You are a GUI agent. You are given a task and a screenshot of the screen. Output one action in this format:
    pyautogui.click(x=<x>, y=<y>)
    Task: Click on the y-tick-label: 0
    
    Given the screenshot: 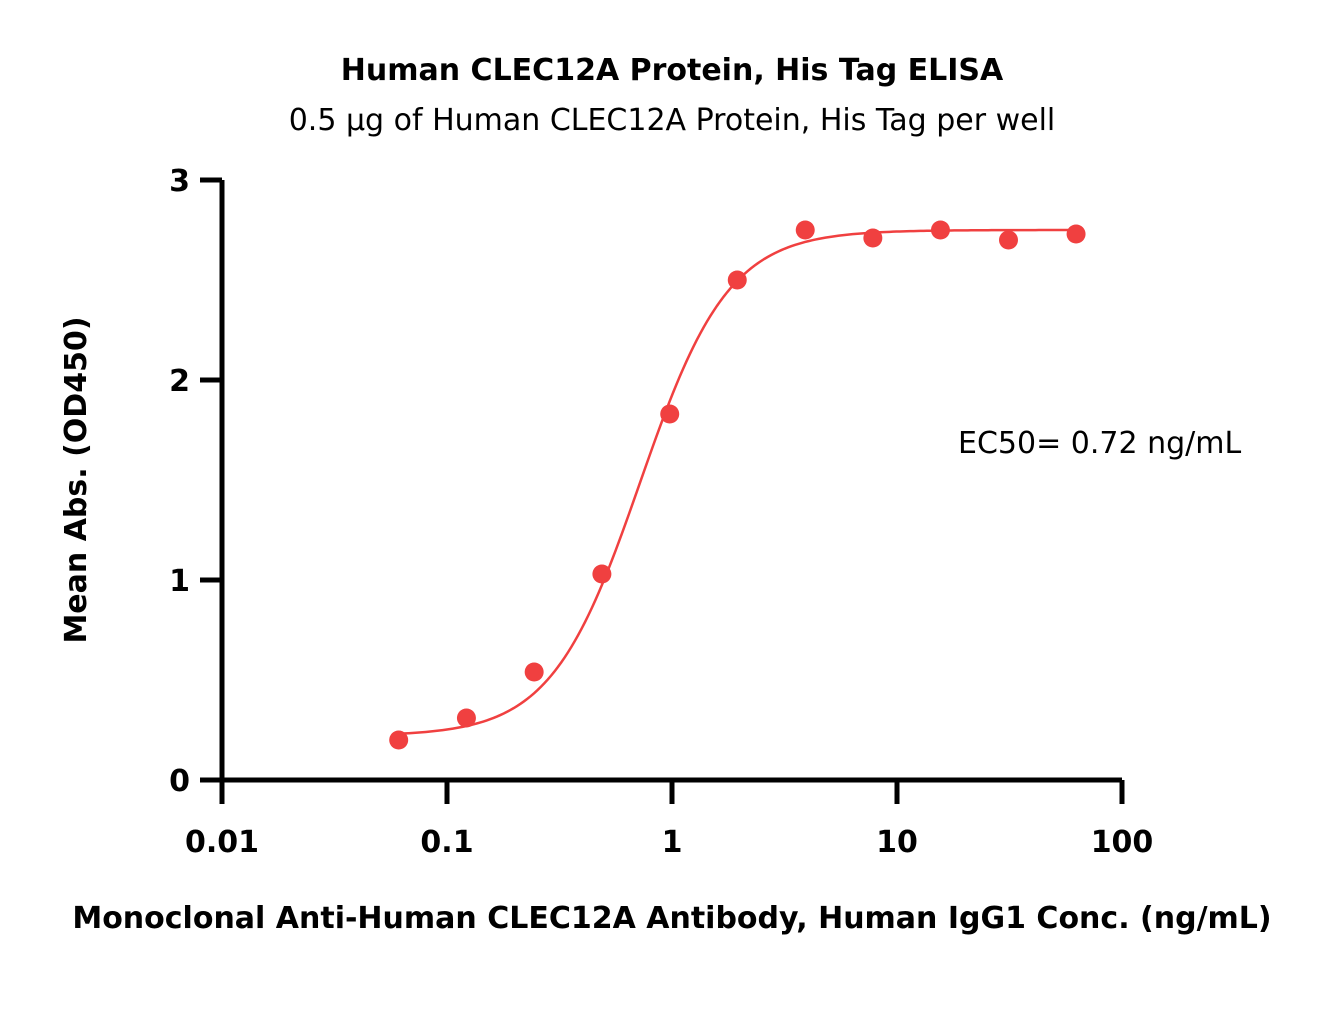 What is the action you would take?
    pyautogui.click(x=179, y=781)
    